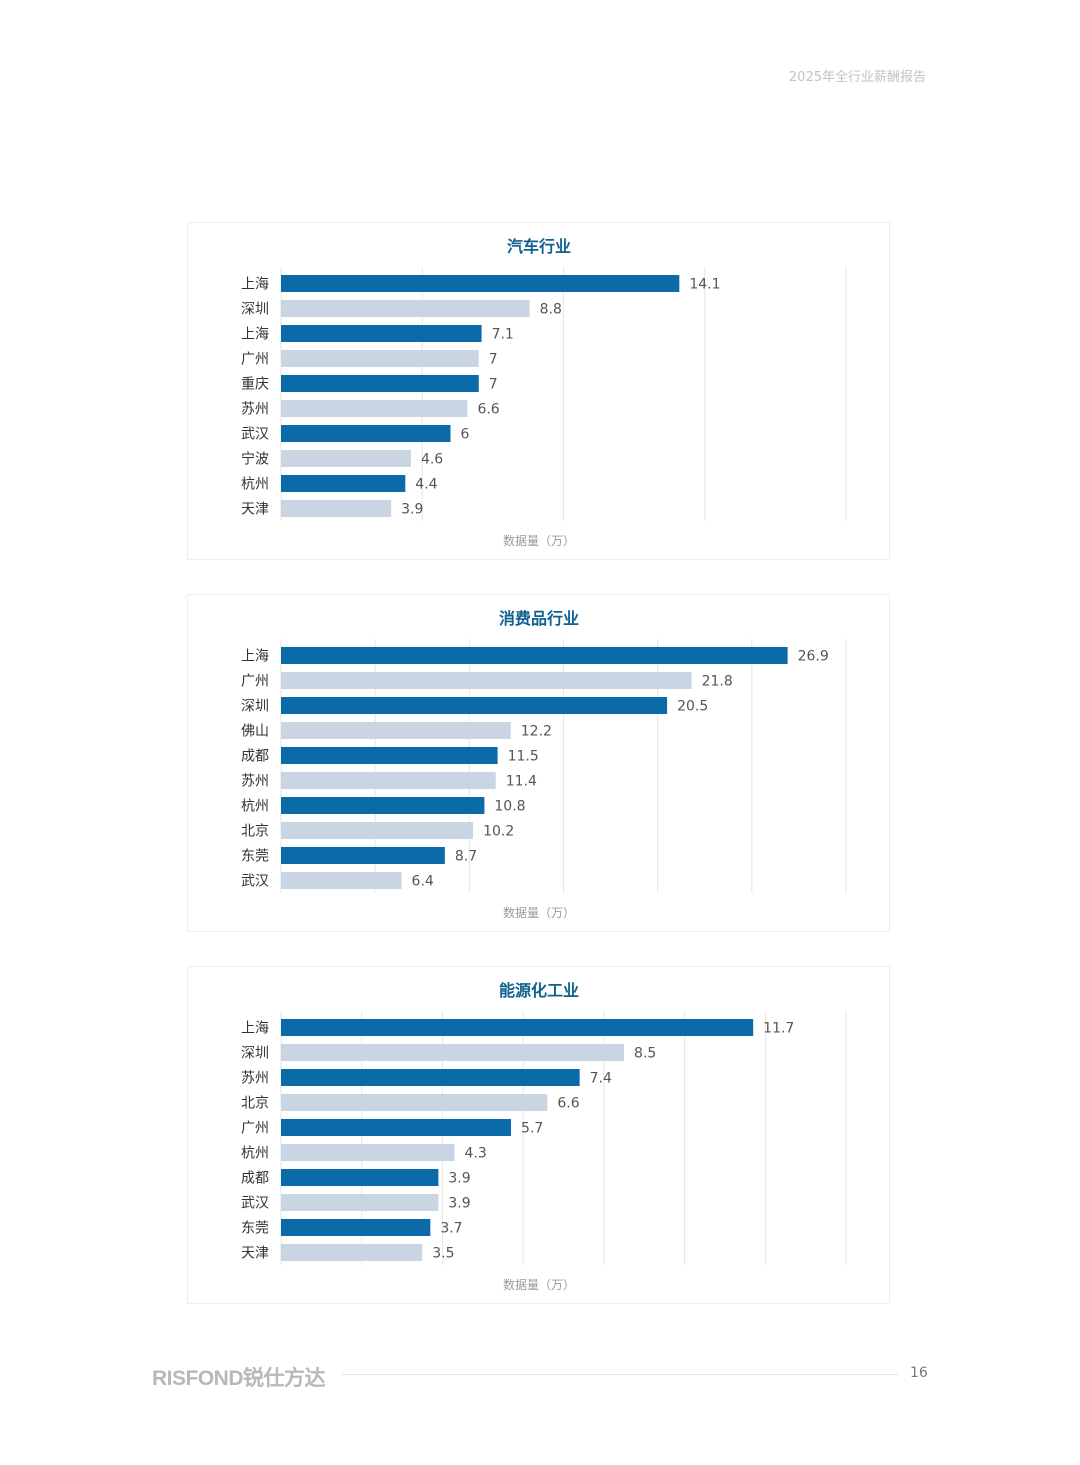 The width and height of the screenshot is (1080, 1465). I want to click on category-label: 北京, so click(255, 1104).